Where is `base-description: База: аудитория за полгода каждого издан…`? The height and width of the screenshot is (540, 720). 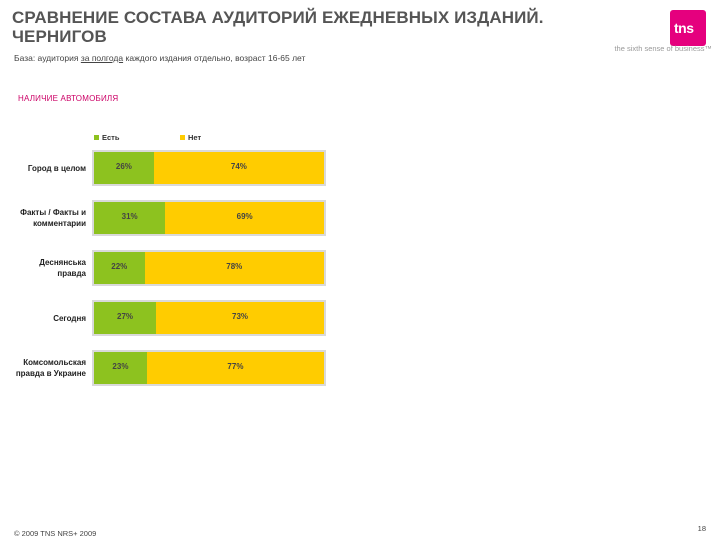 base-description: База: аудитория за полгода каждого издан… is located at coordinates (159, 58).